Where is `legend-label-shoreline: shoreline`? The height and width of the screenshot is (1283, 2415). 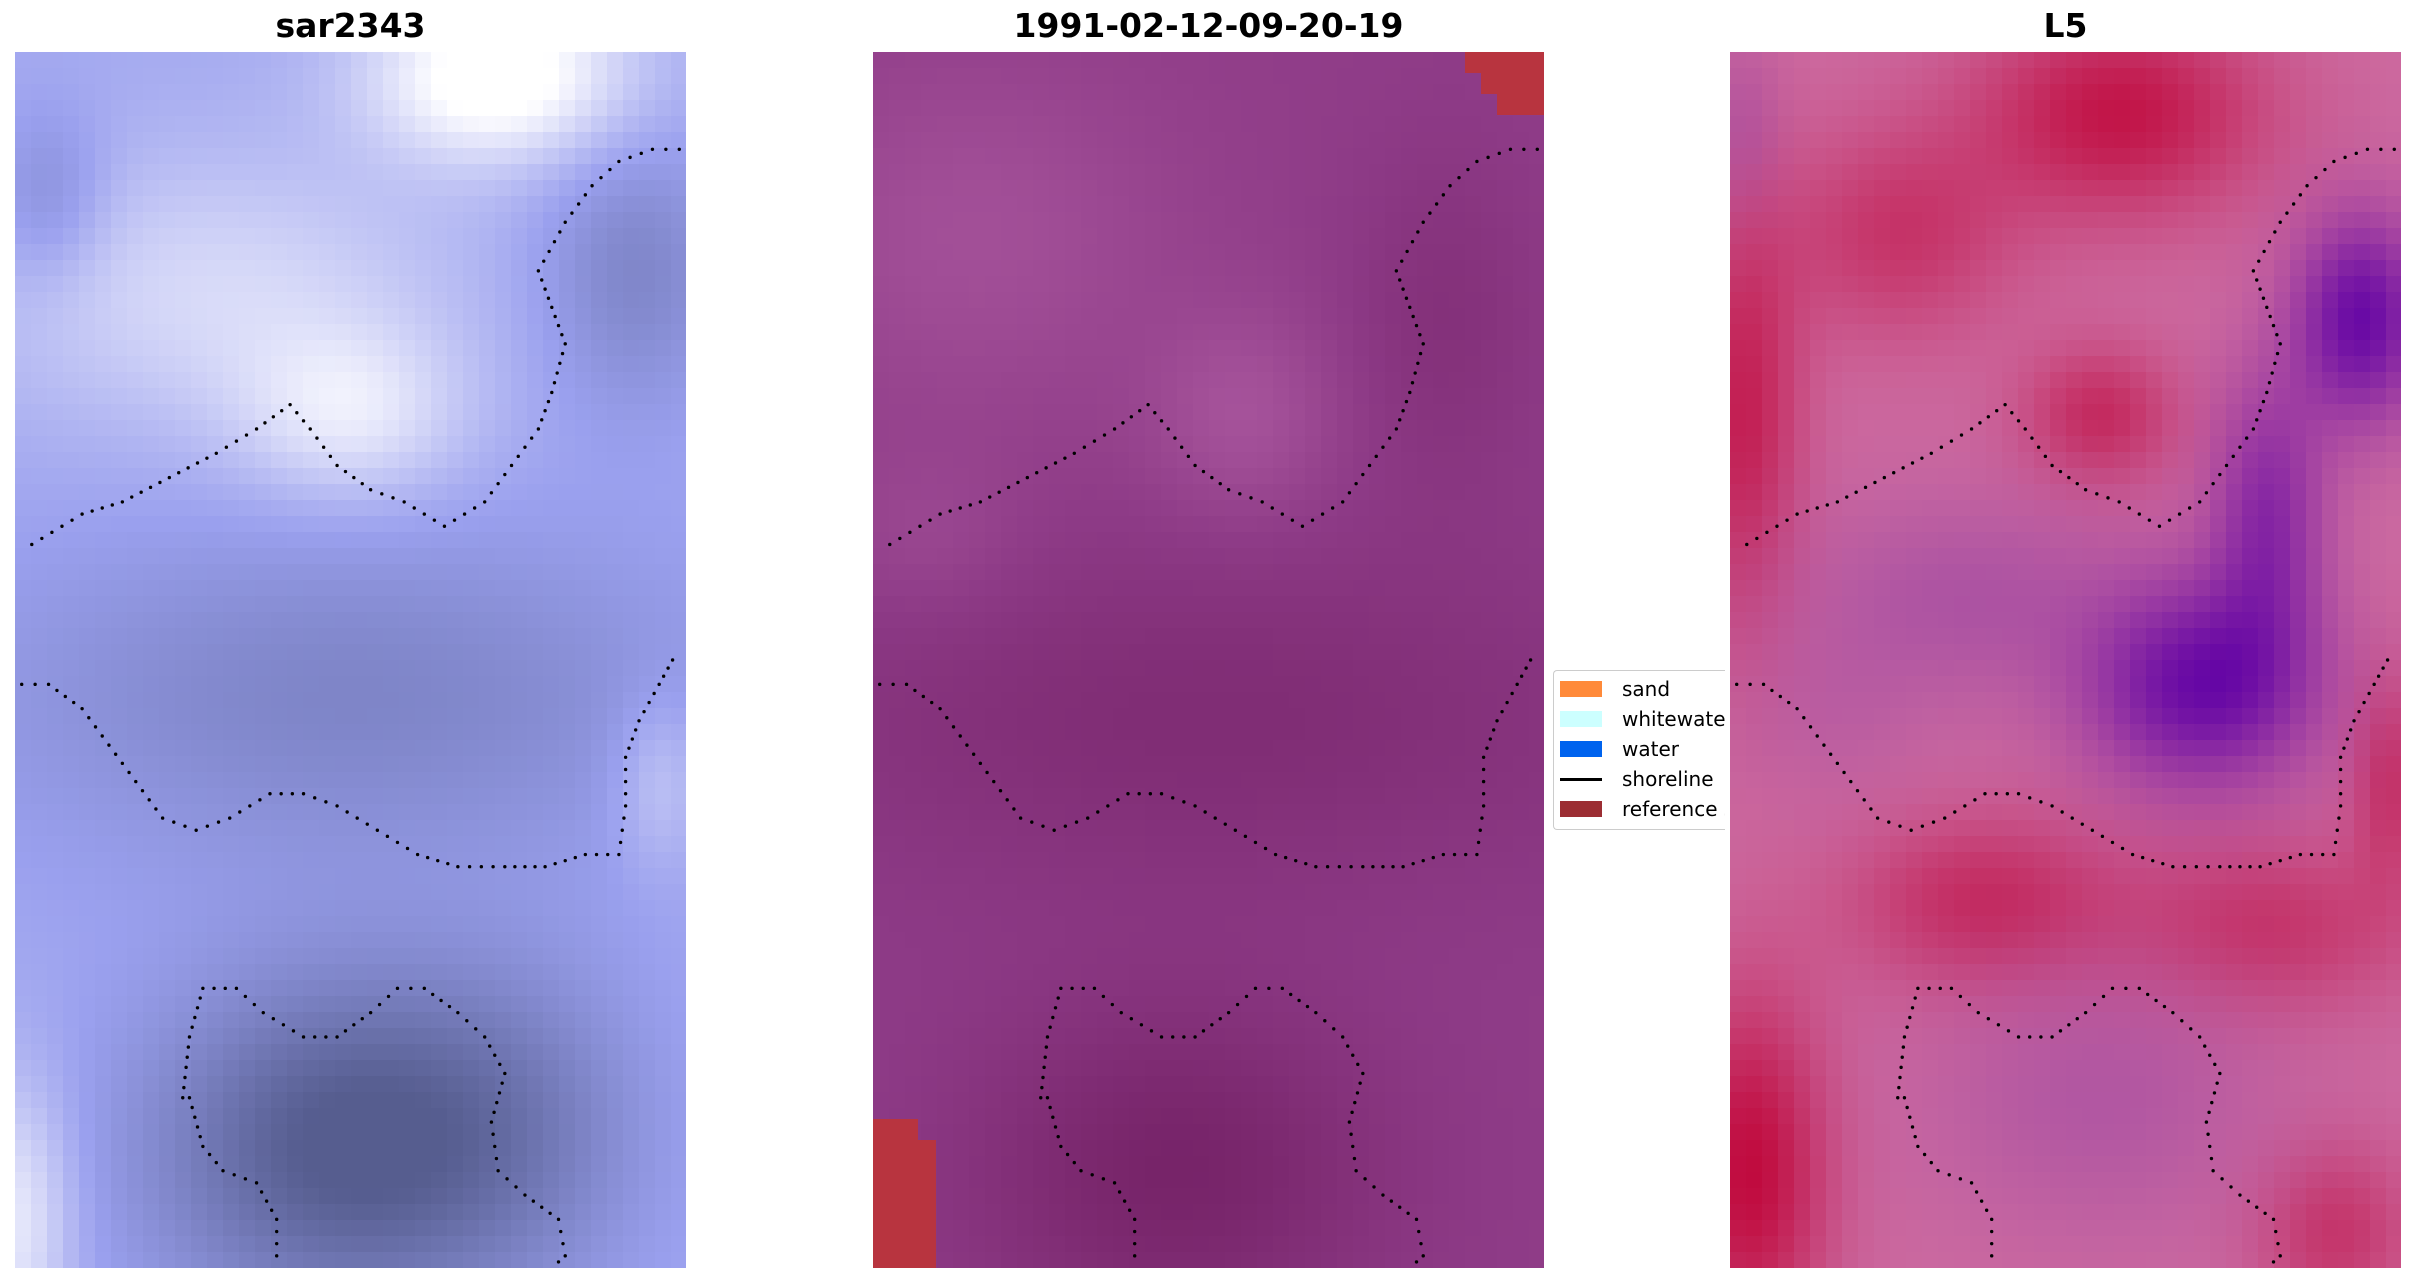
legend-label-shoreline: shoreline is located at coordinates (1668, 779).